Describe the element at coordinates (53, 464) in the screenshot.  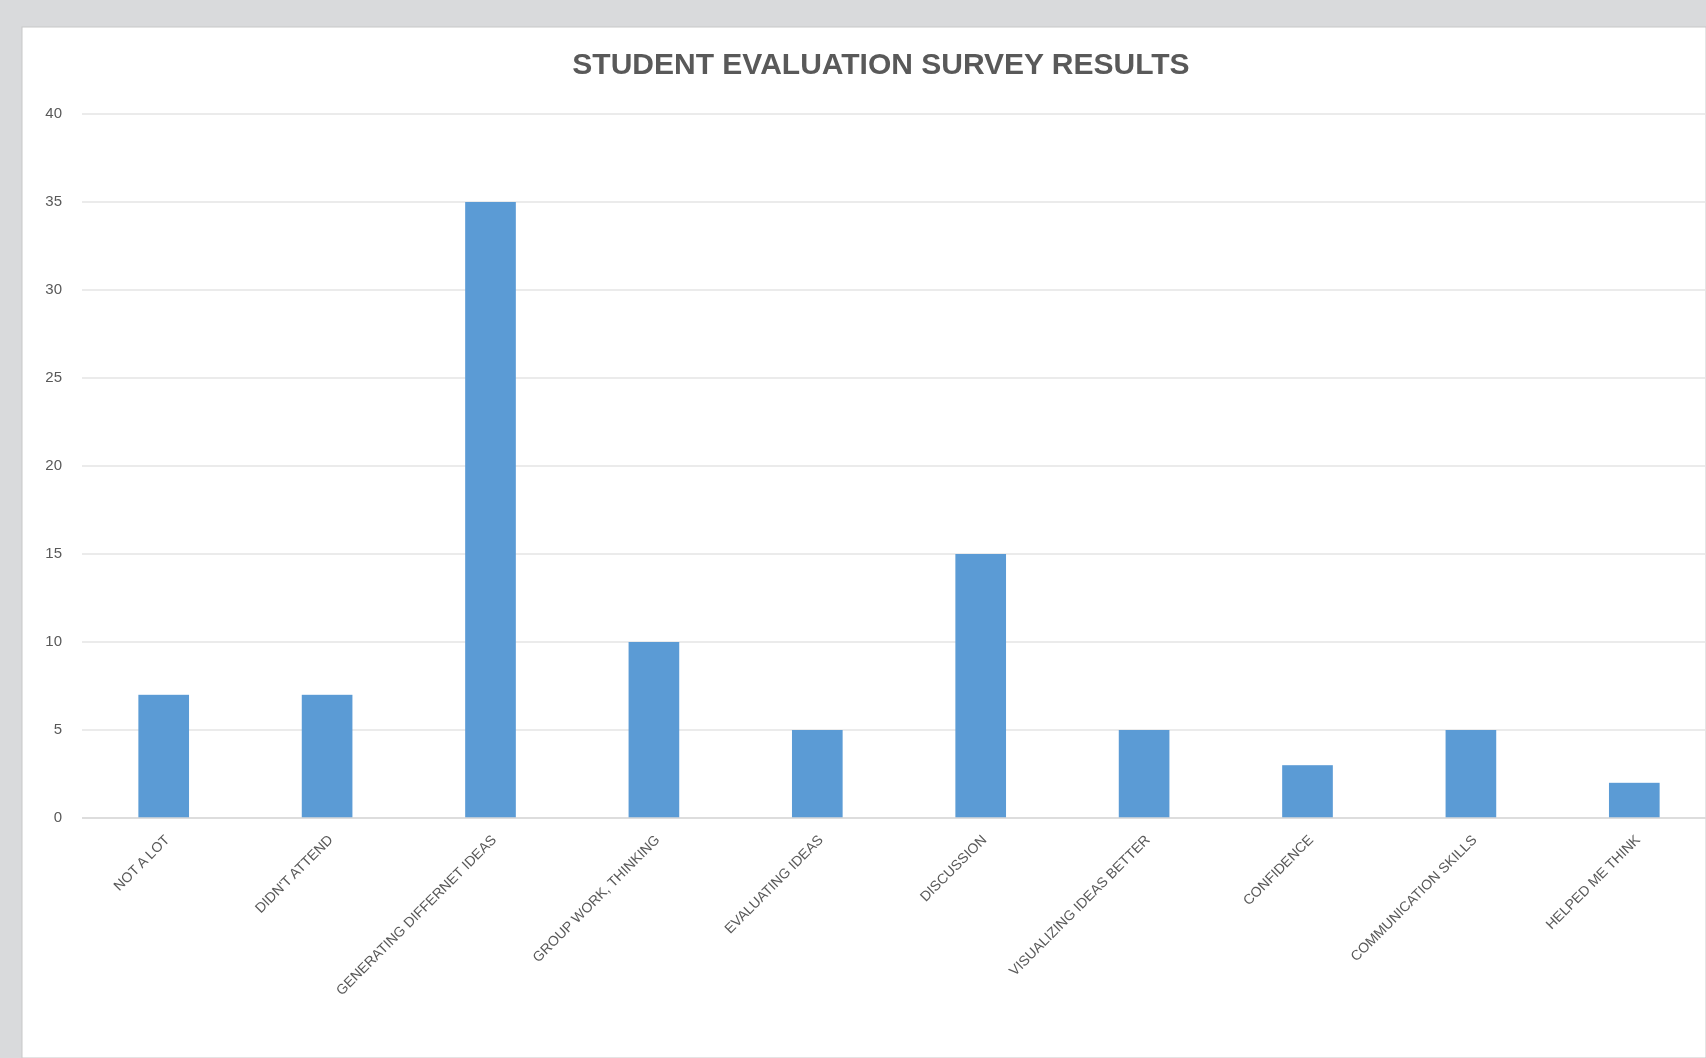
I see `y-tick-label: 20` at that location.